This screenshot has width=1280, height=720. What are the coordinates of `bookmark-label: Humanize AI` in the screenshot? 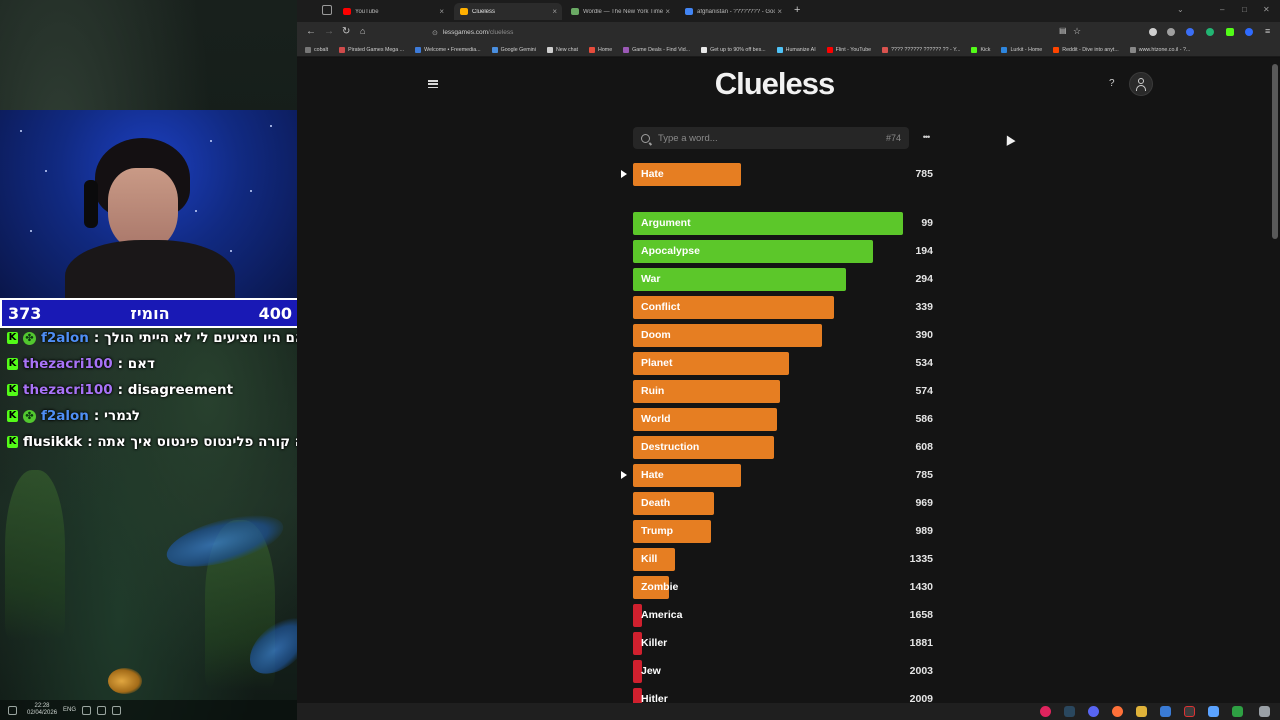 It's located at (800, 49).